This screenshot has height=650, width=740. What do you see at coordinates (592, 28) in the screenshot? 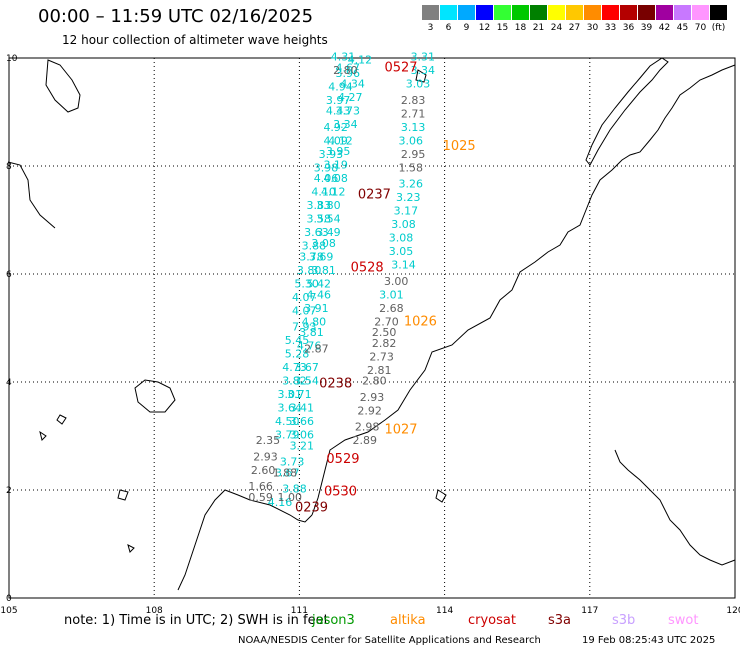
I see `scale-label: 30` at bounding box center [592, 28].